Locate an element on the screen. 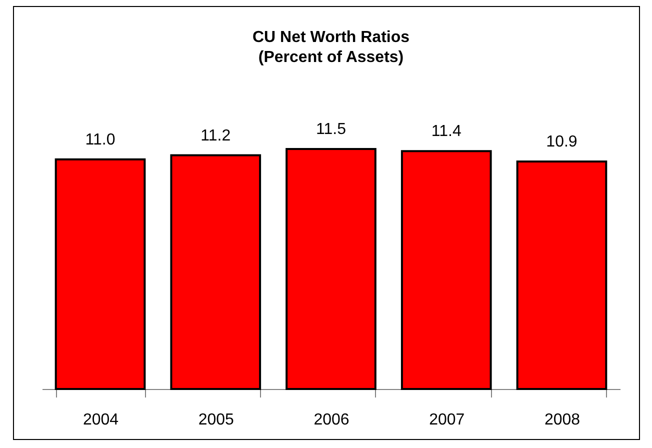 The width and height of the screenshot is (652, 448). data-label: 11.0 is located at coordinates (100, 139).